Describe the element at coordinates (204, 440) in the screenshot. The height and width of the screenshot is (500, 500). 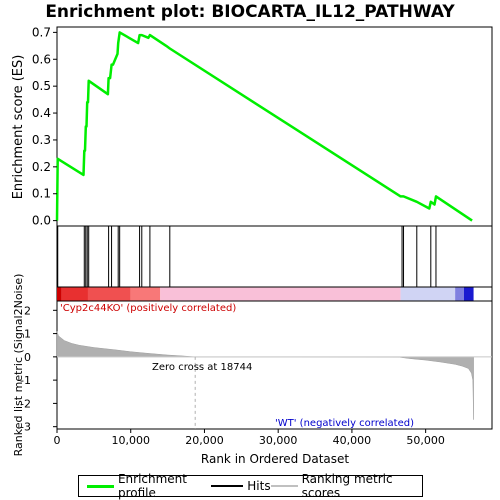
I see `x-tick-label: 20,000` at that location.